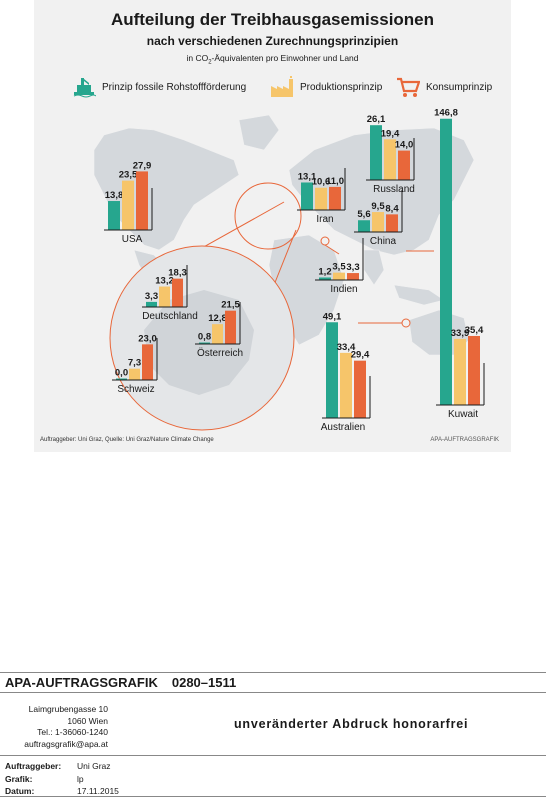 This screenshot has width=546, height=799. What do you see at coordinates (204, 682) in the screenshot?
I see `footer-code: 0280–1511` at bounding box center [204, 682].